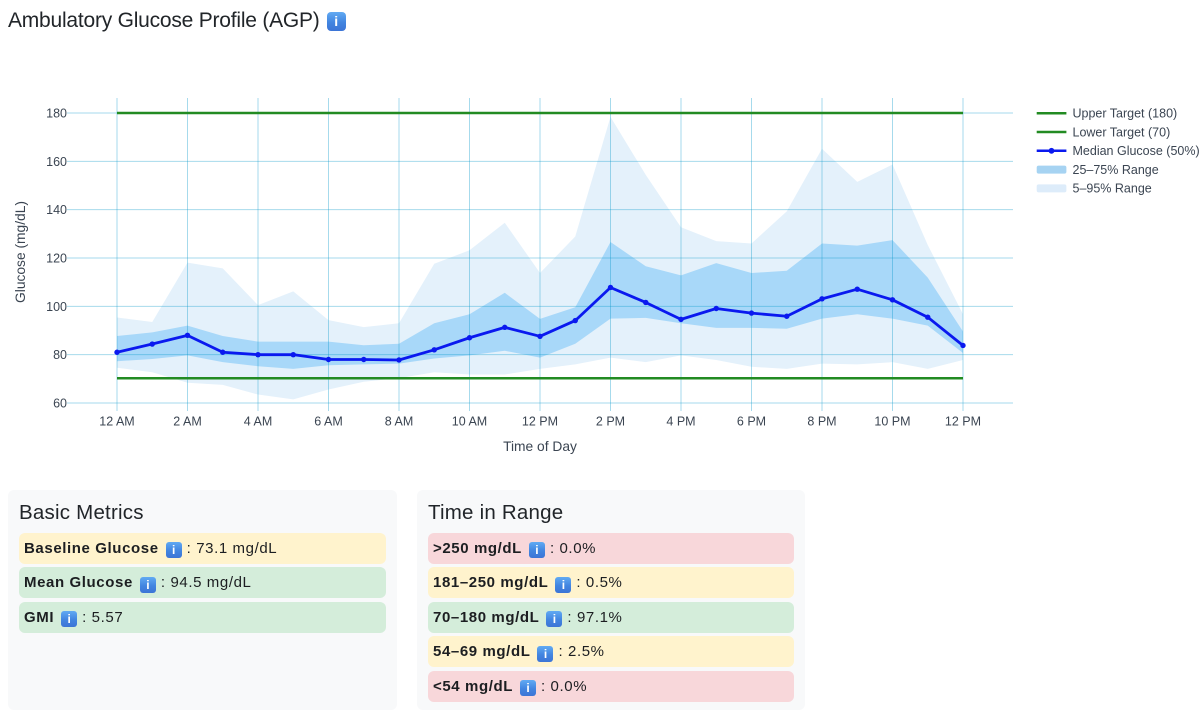  I want to click on svg-text: 180, so click(56, 114).